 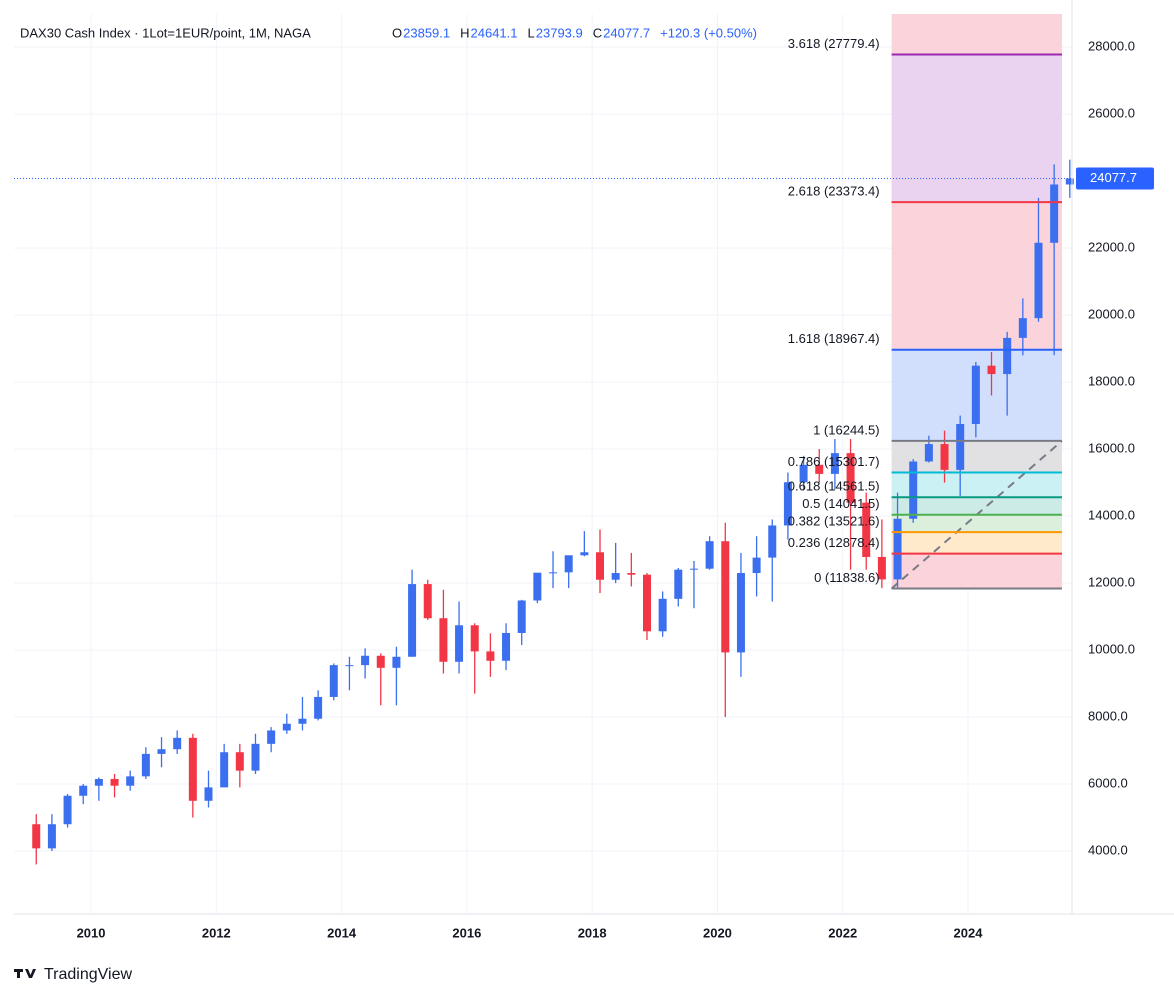 What do you see at coordinates (708, 32) in the screenshot?
I see `price-change: +120.3 (+0.50%)` at bounding box center [708, 32].